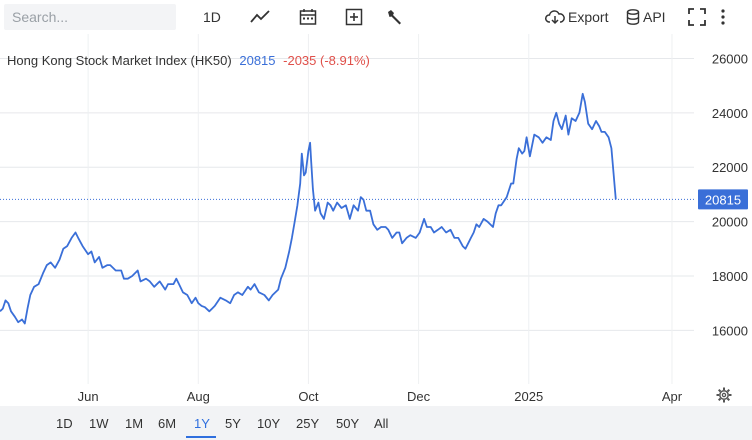 The image size is (752, 440). I want to click on more-options-button, so click(723, 17).